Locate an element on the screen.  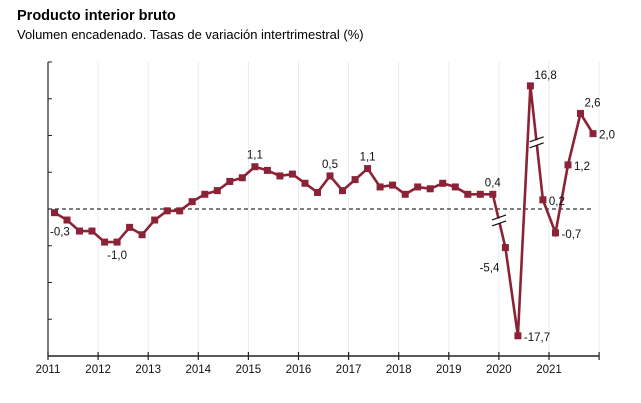
data-label: 2,0 is located at coordinates (607, 136).